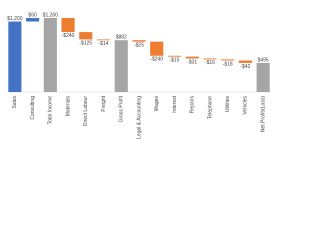 Image resolution: width=320 pixels, height=240 pixels. Describe the element at coordinates (263, 60) in the screenshot. I see `value-label: $495` at that location.